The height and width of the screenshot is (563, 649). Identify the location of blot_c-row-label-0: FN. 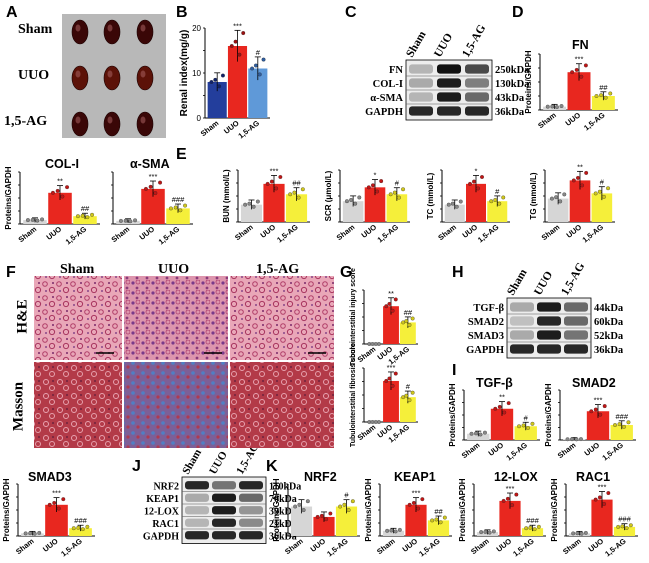
(396, 70).